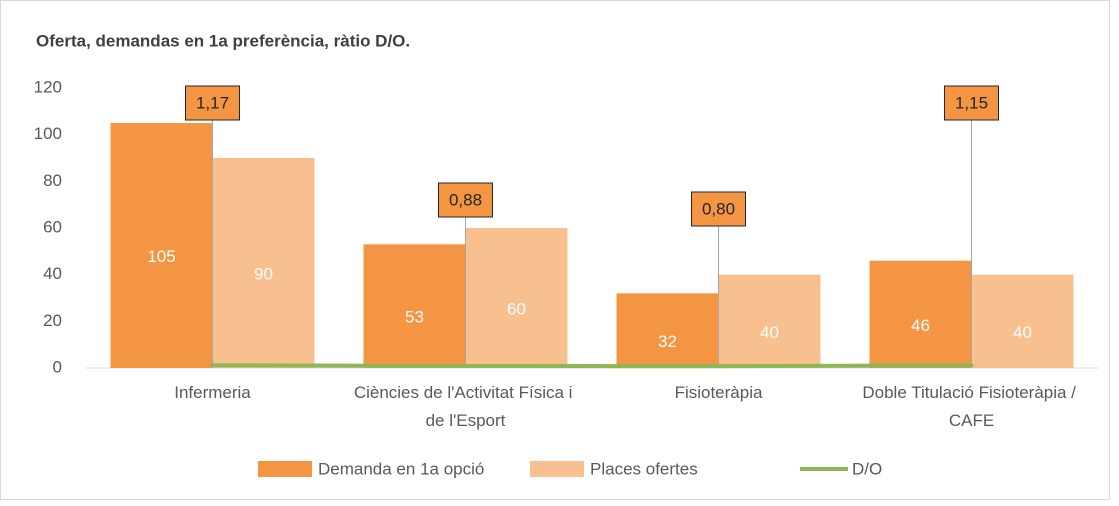 The image size is (1119, 506). What do you see at coordinates (971, 420) in the screenshot?
I see `x-tick-label-line: CAFE` at bounding box center [971, 420].